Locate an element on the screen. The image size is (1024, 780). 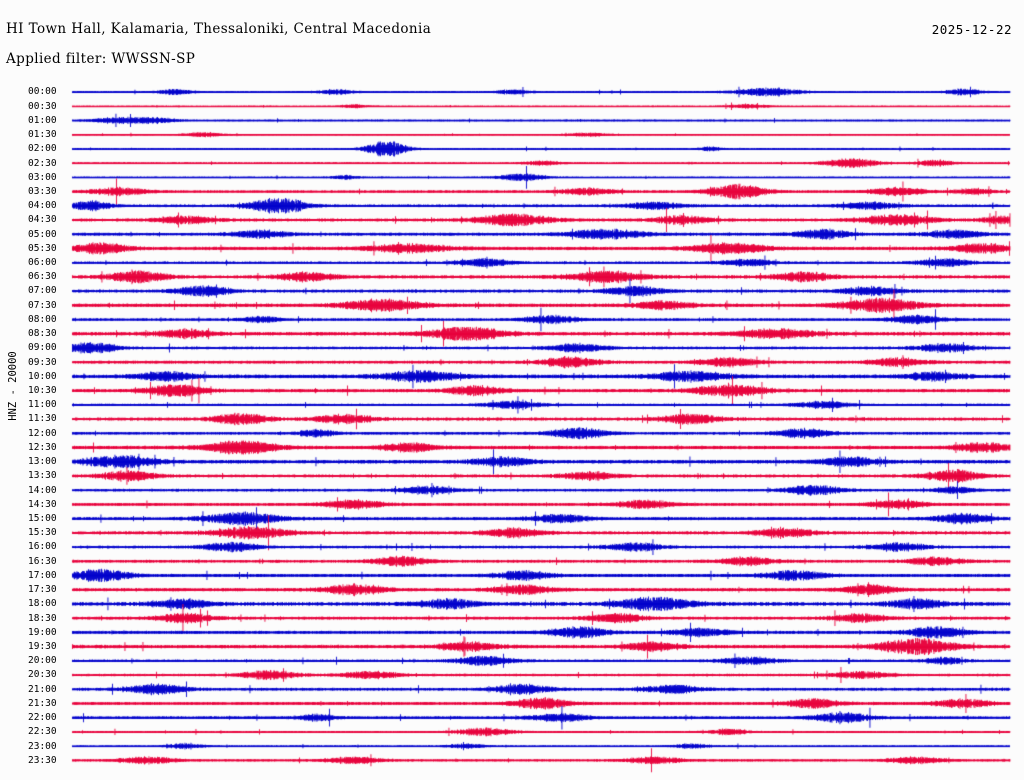
time-tick-label: 17:00 is located at coordinates (42, 575).